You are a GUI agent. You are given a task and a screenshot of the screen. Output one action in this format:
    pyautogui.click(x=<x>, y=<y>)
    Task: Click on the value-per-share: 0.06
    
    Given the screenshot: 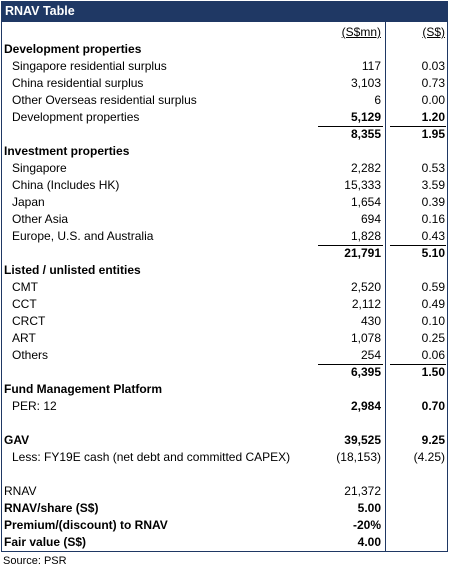 What is the action you would take?
    pyautogui.click(x=433, y=355)
    